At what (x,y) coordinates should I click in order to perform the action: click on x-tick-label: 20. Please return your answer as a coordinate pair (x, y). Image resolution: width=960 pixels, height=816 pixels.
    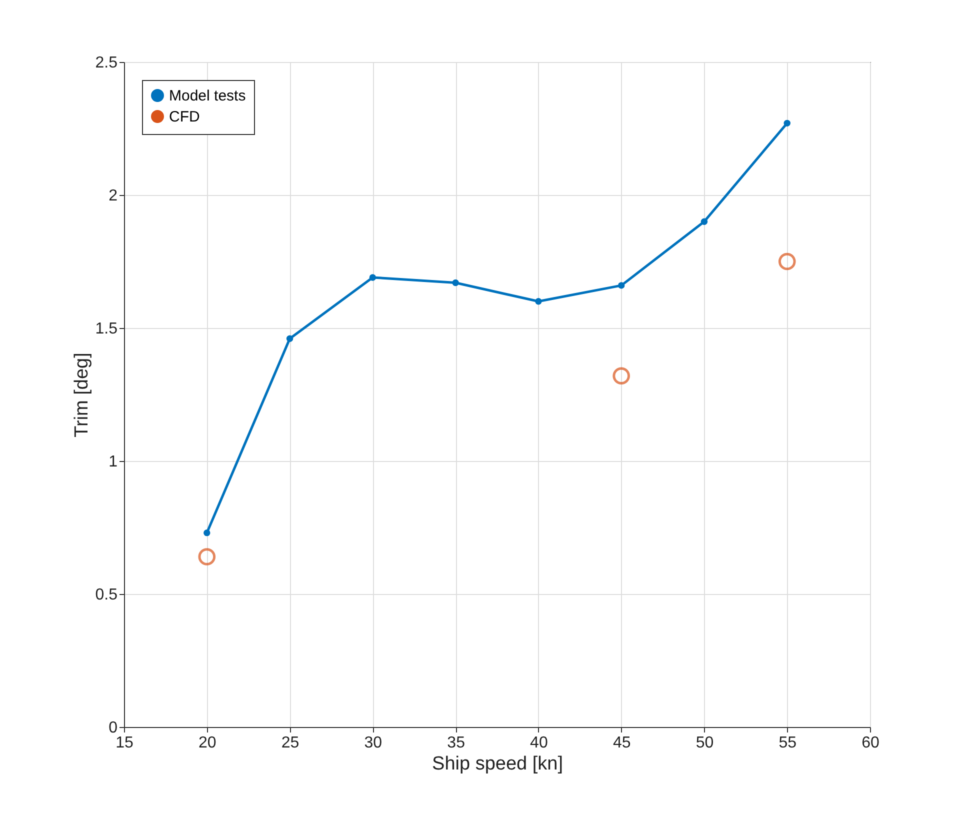
    Looking at the image, I should click on (207, 743).